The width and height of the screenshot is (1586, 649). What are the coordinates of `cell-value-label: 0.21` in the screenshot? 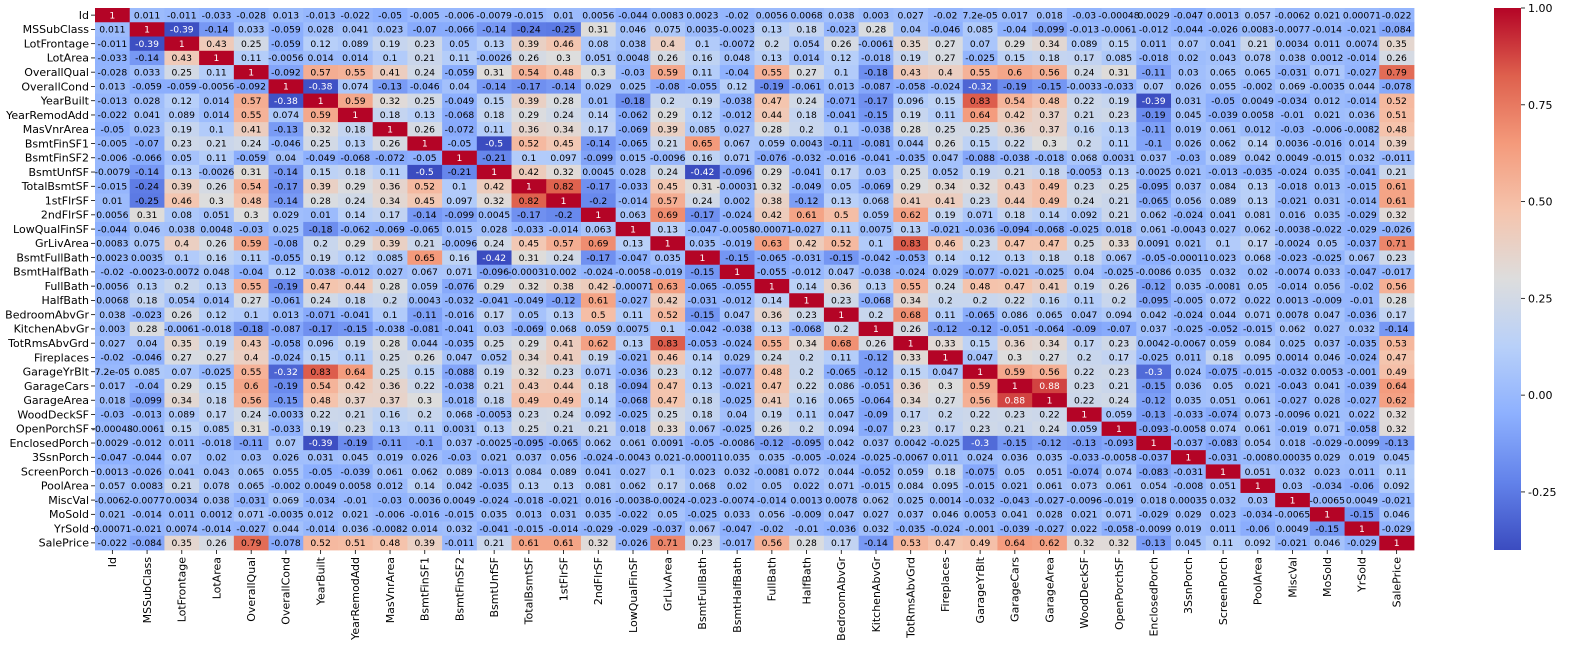 It's located at (1119, 201).